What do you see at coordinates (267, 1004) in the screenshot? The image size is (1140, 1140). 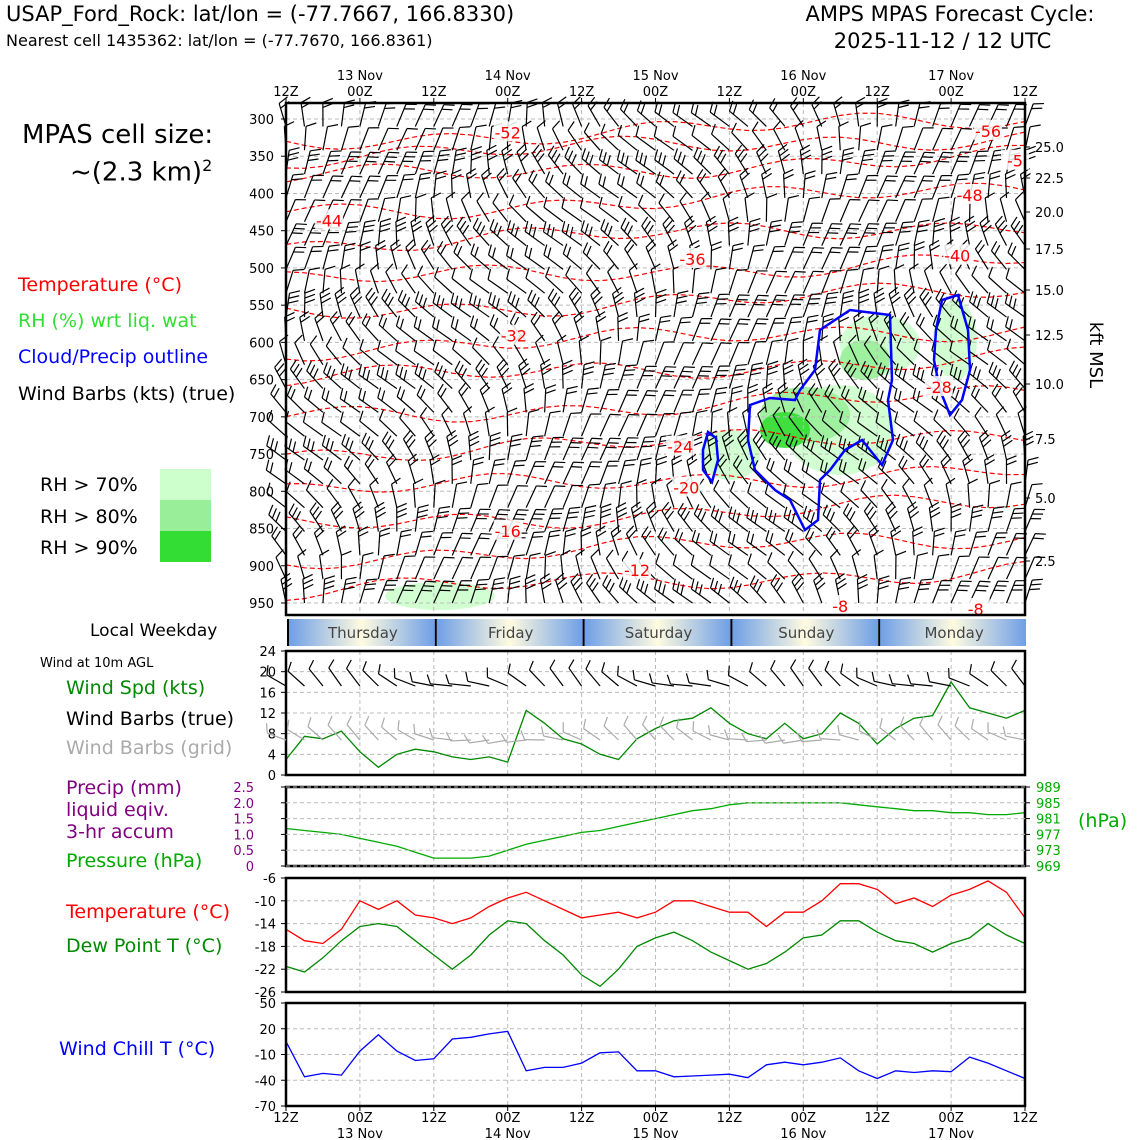 I see `windchill-panel-ytick-label: 50` at bounding box center [267, 1004].